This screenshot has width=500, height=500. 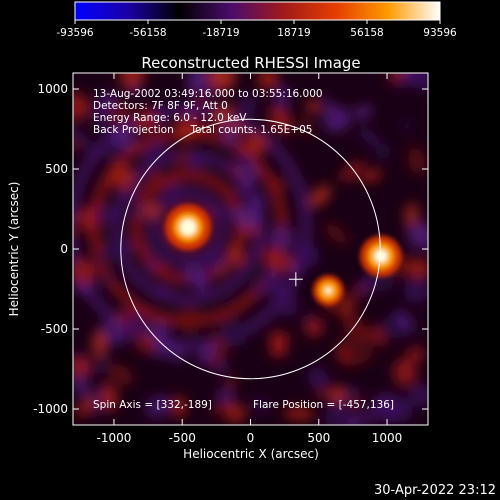 I want to click on colorbar-tick-label: 56158, so click(x=366, y=33).